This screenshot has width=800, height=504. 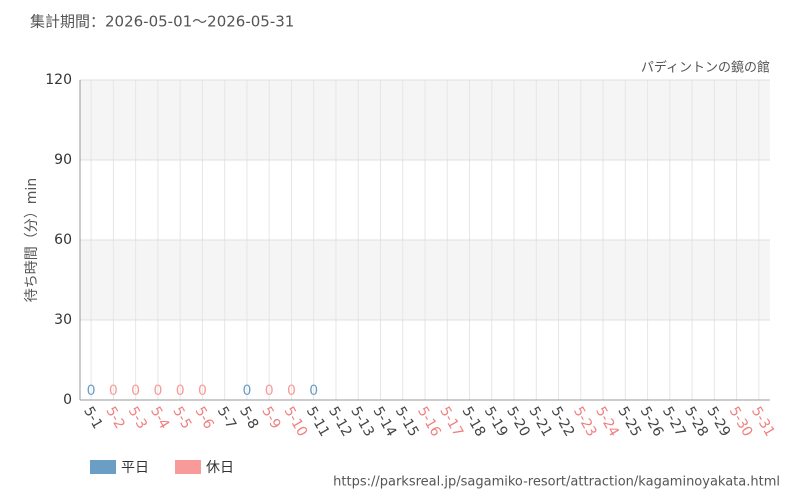 What do you see at coordinates (63, 320) in the screenshot?
I see `y-tick-label: 30` at bounding box center [63, 320].